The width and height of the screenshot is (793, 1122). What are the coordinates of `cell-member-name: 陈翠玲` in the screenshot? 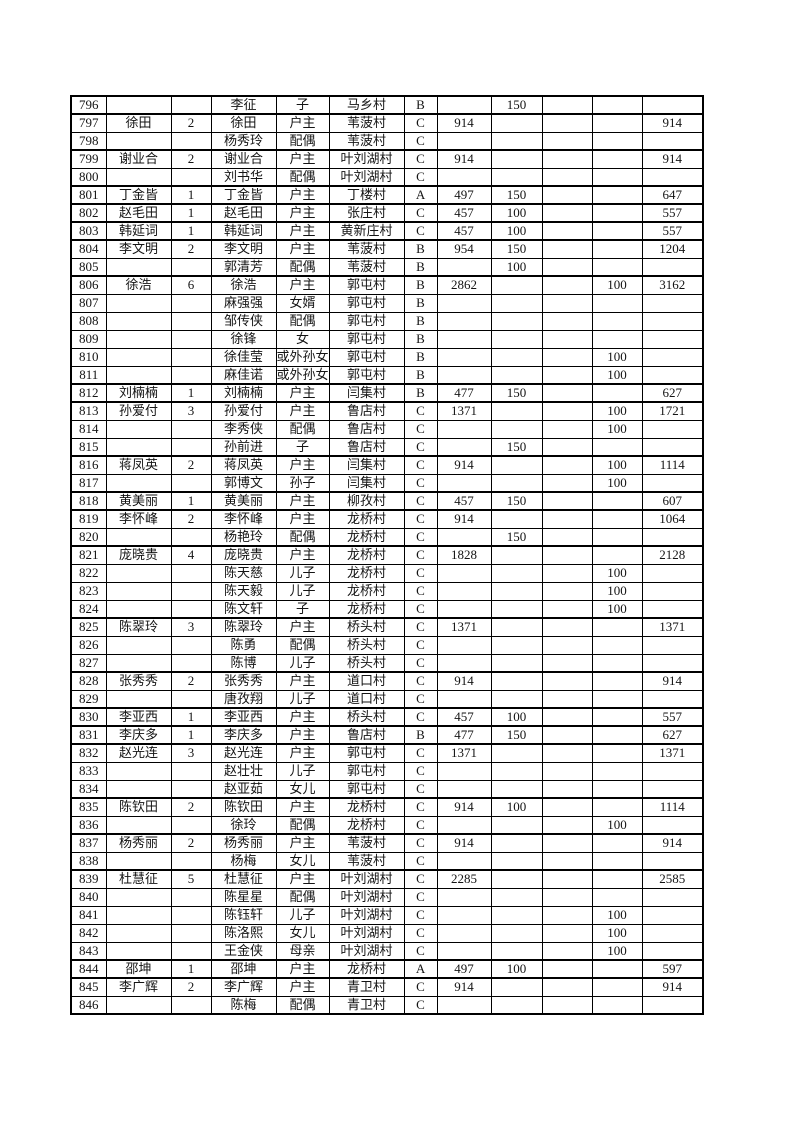 It's located at (243, 627).